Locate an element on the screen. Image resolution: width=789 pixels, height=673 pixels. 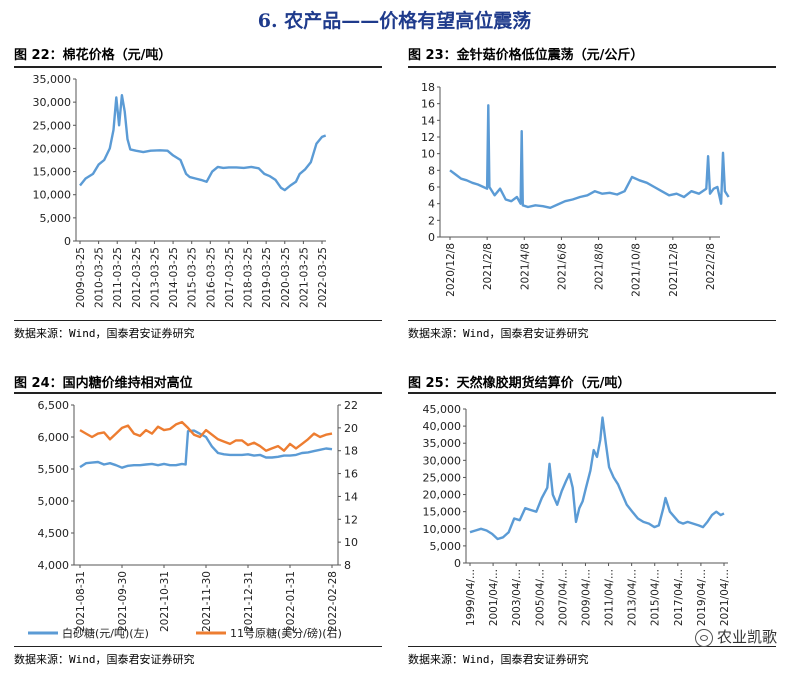
watermark: 农业凯歌 is located at coordinates (735, 636).